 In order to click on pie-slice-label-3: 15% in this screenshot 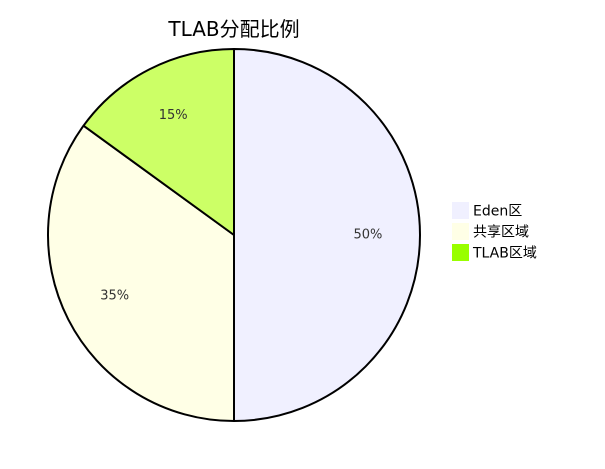, I will do `click(173, 115)`.